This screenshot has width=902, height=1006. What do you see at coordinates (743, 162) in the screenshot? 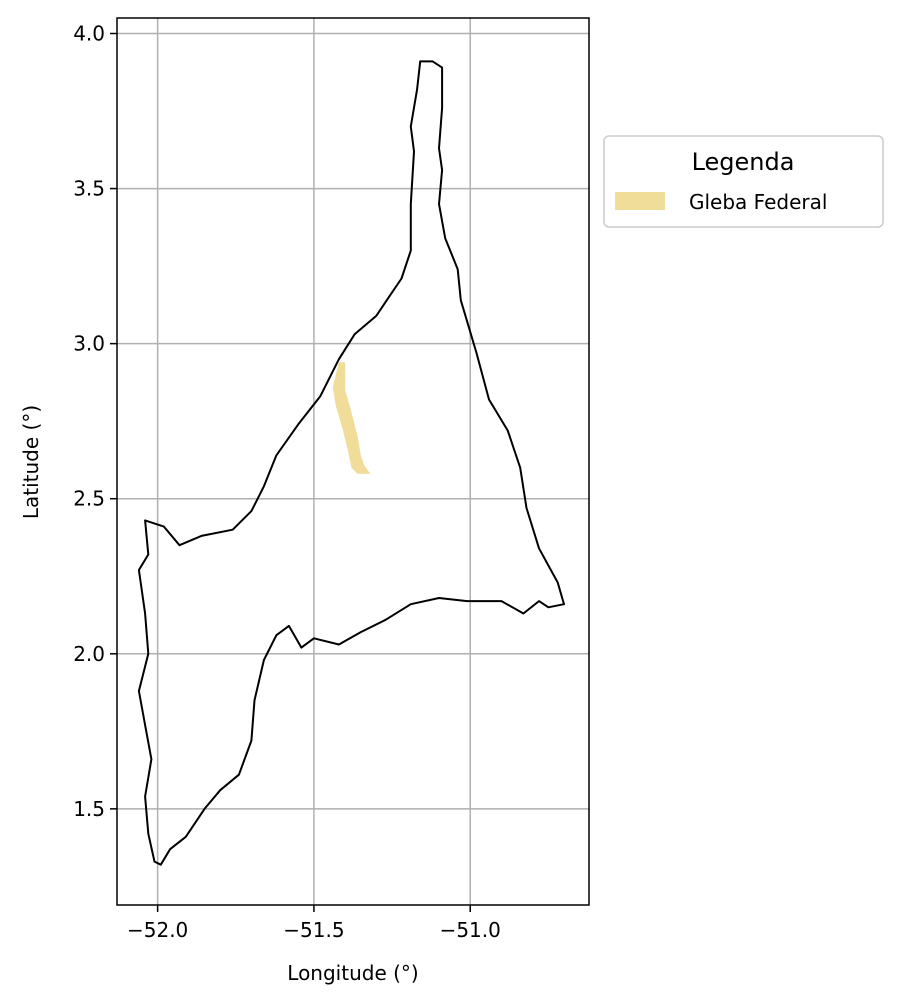
I see `legend-title: Legenda` at bounding box center [743, 162].